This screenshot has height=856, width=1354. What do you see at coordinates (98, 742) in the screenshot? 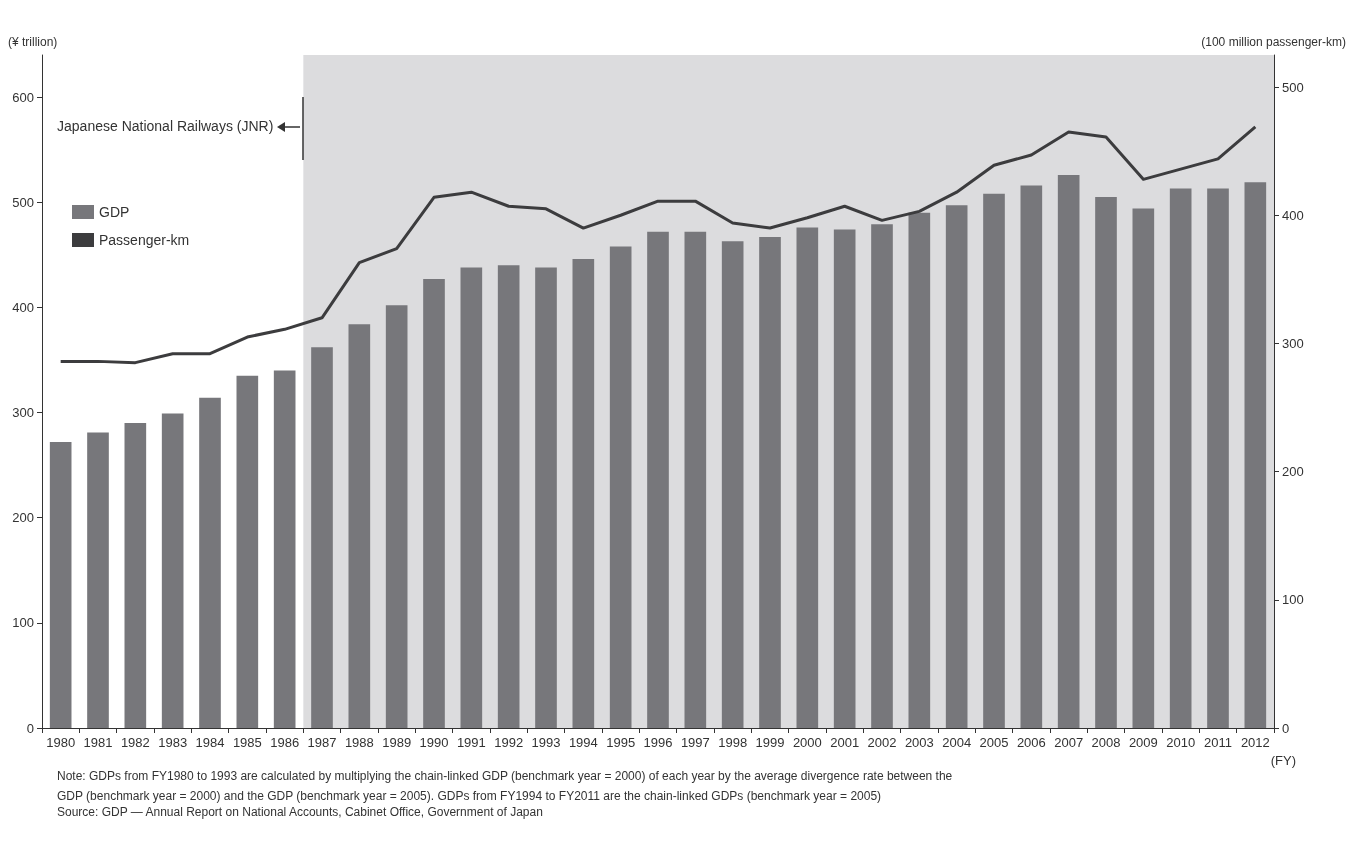
I see `x-tick-label: 1981` at bounding box center [98, 742].